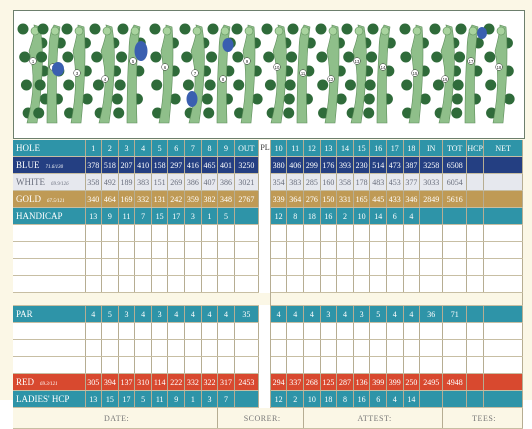 The height and width of the screenshot is (429, 532). Describe the element at coordinates (503, 382) in the screenshot. I see `red-cell` at that location.